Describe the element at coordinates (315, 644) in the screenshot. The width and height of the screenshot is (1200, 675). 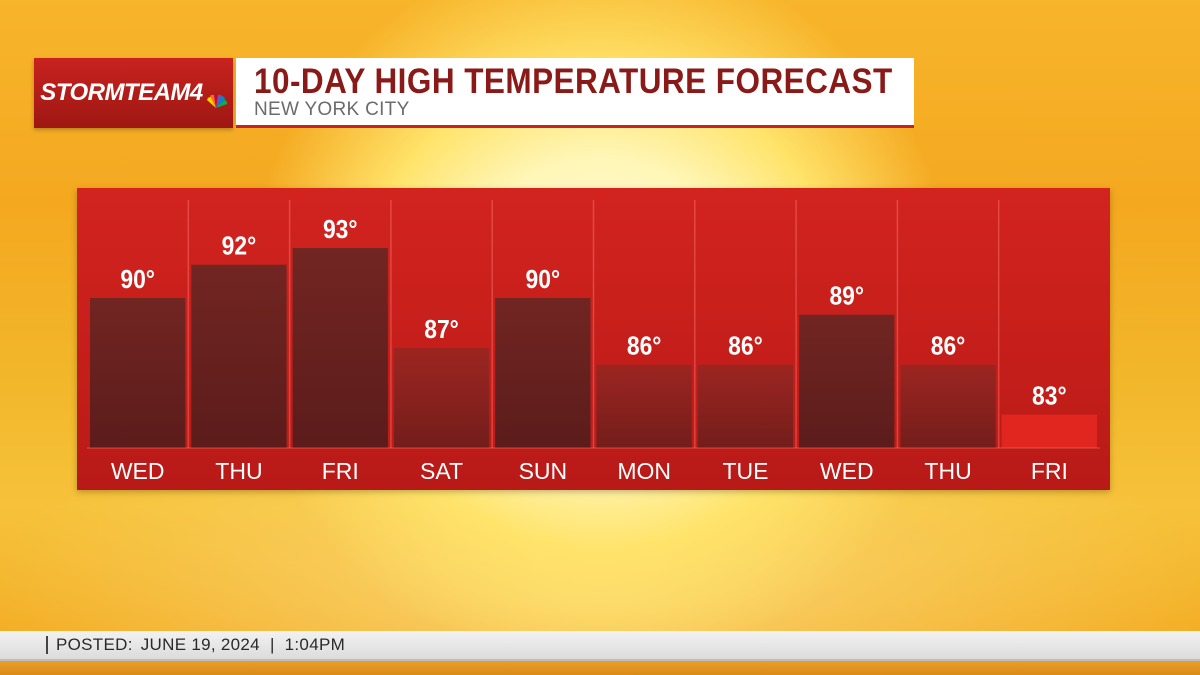
I see `posted-time: 1:04PM` at that location.